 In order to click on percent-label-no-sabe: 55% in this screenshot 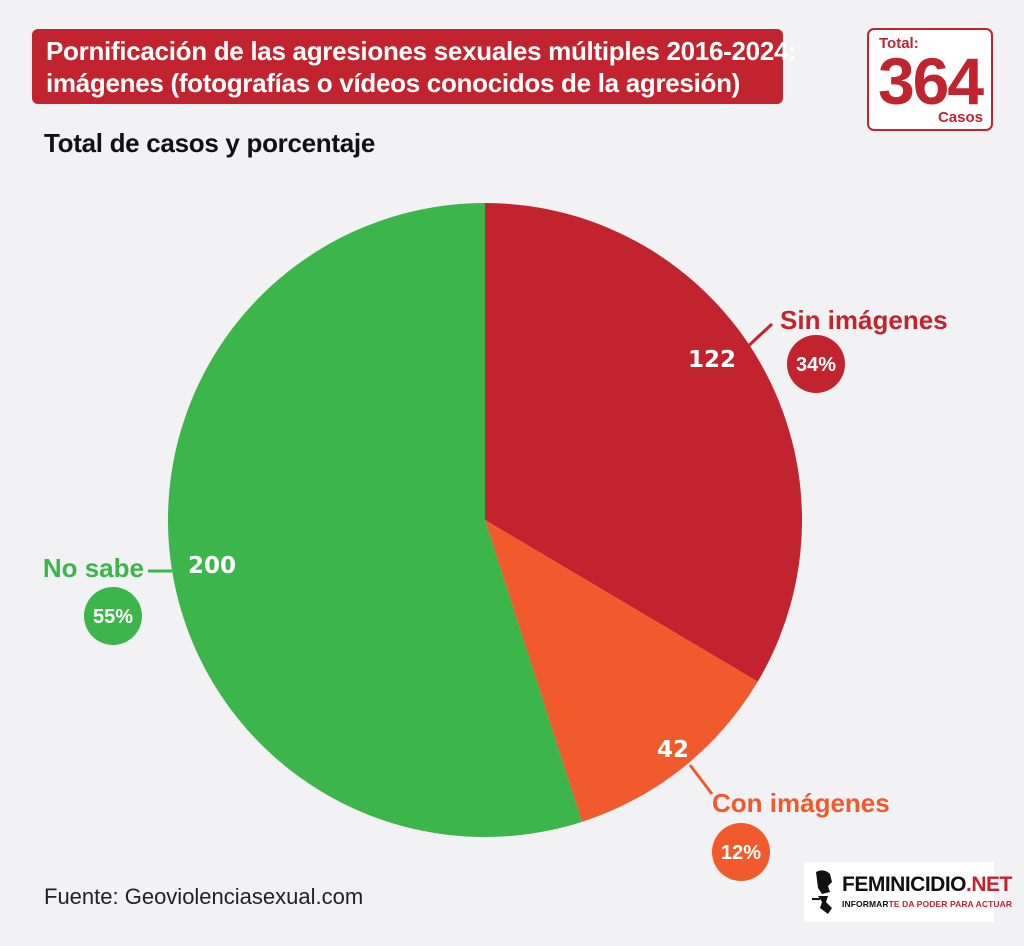, I will do `click(113, 617)`.